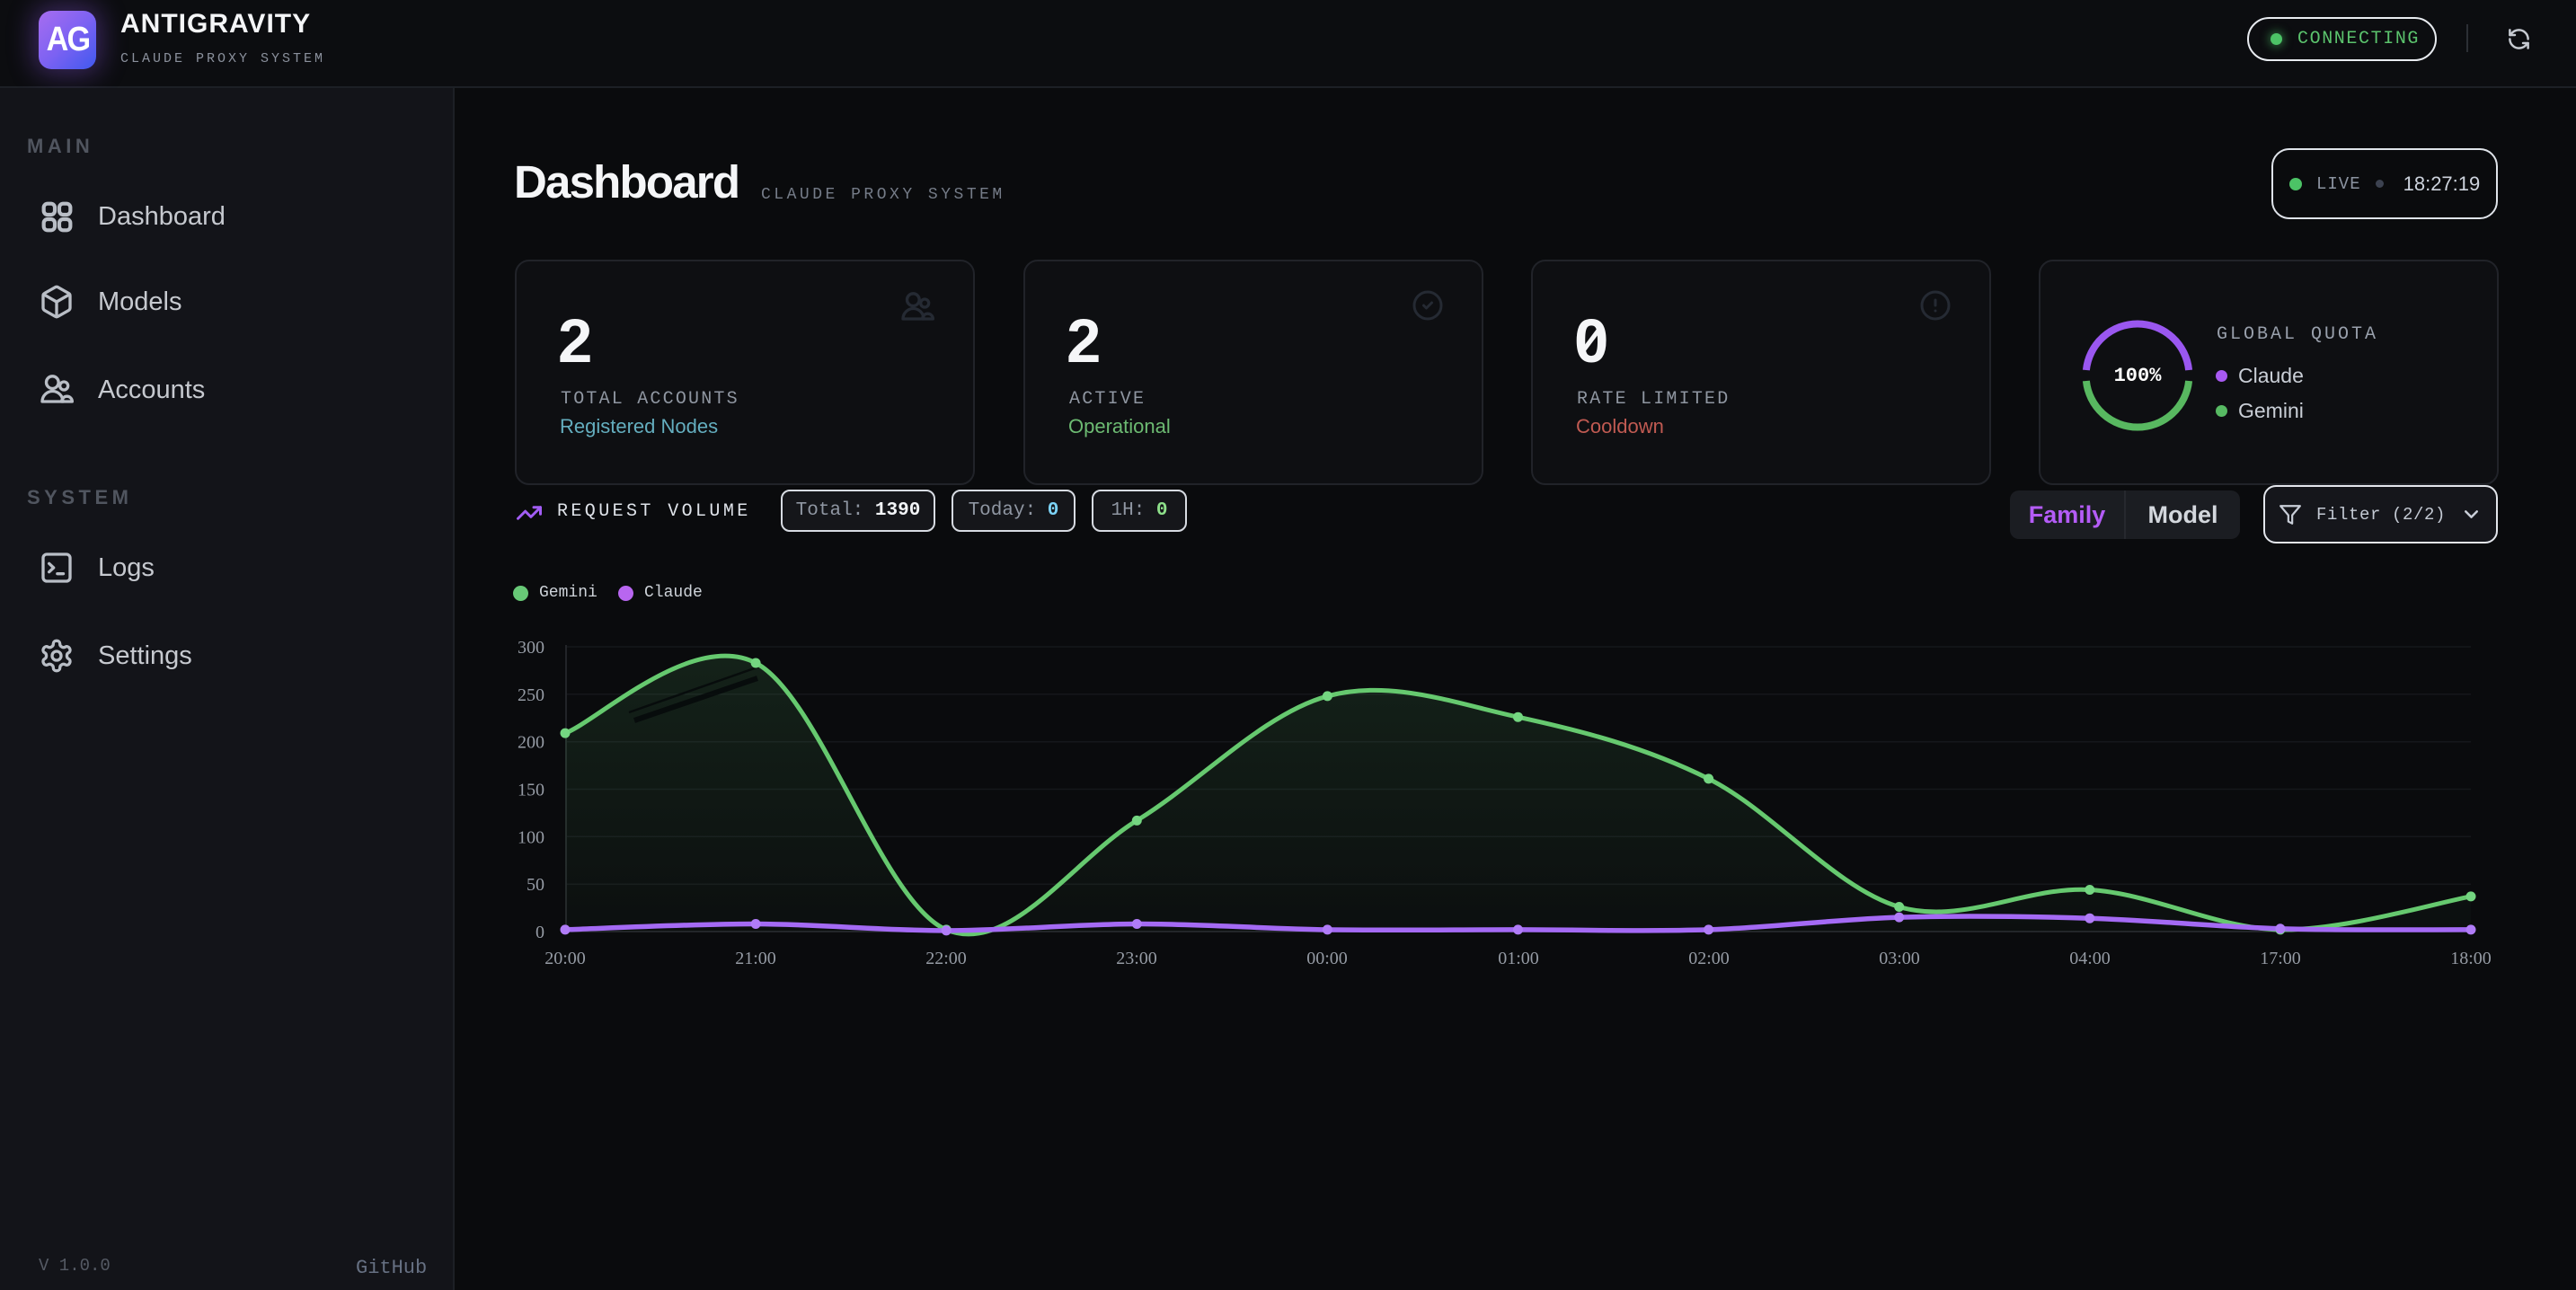 The image size is (2576, 1290). Describe the element at coordinates (2280, 958) in the screenshot. I see `svg-text: 17:00` at that location.